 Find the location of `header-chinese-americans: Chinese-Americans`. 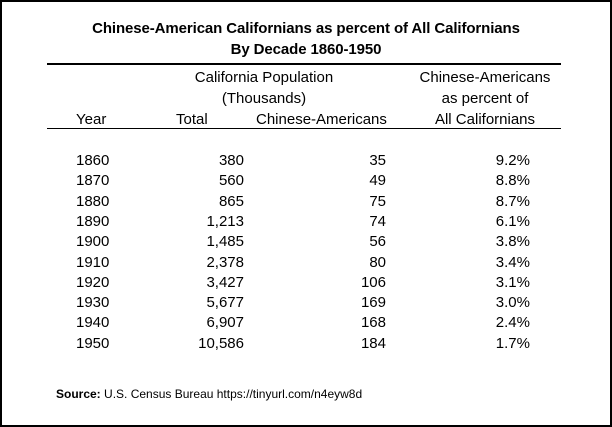

header-chinese-americans: Chinese-Americans is located at coordinates (321, 119).